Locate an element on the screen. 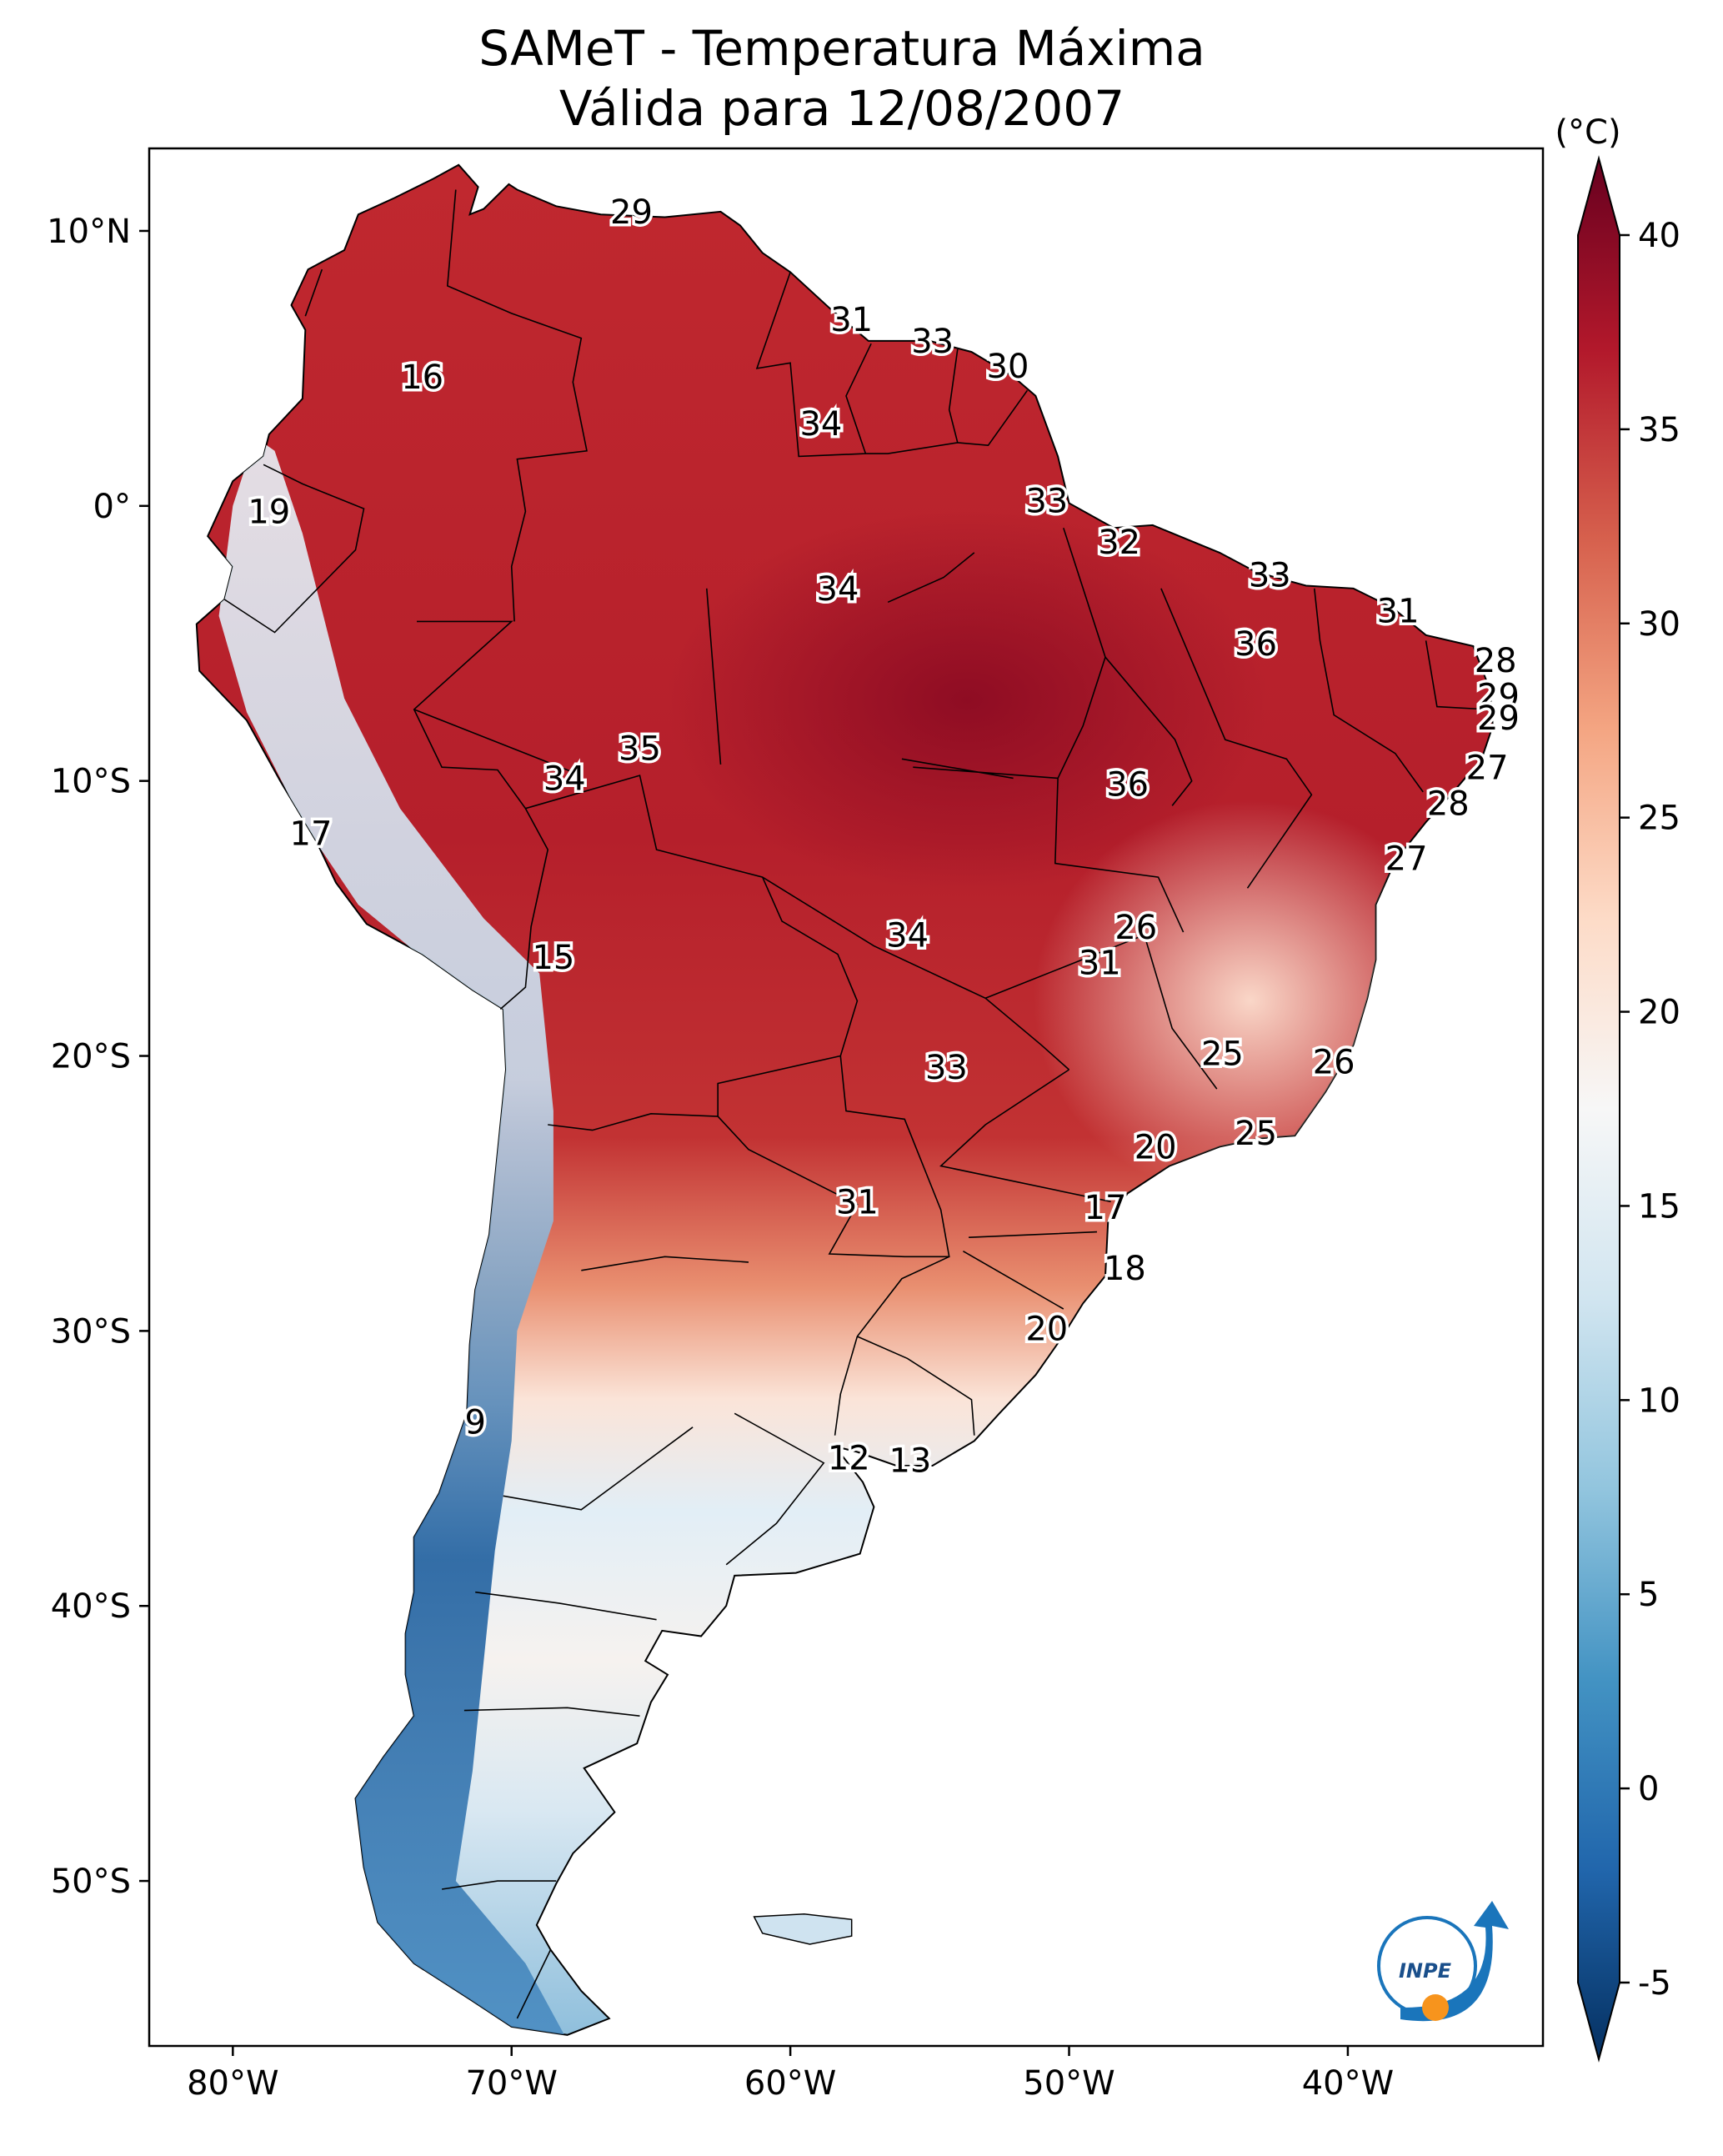 The height and width of the screenshot is (2156, 1723). lon-tick-label: 50°W is located at coordinates (1068, 2083).